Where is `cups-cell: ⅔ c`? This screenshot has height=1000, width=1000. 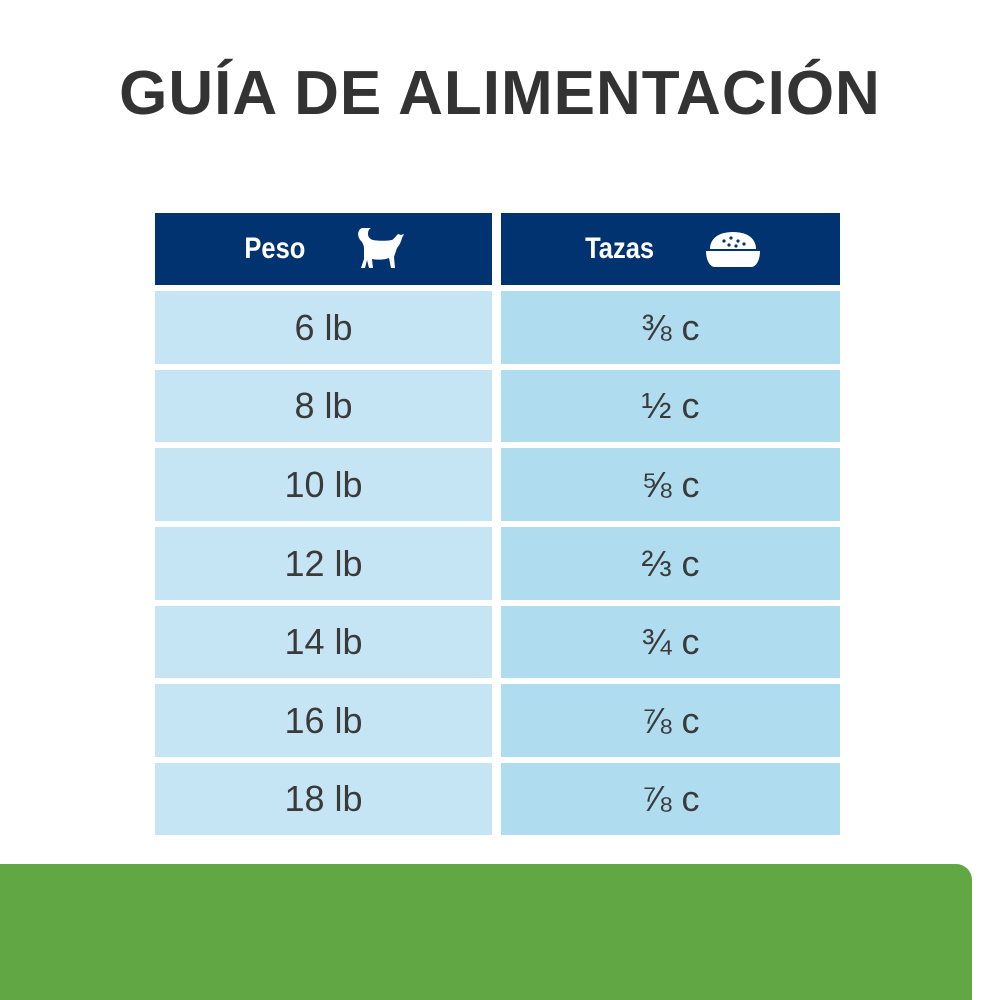
cups-cell: ⅔ c is located at coordinates (670, 563).